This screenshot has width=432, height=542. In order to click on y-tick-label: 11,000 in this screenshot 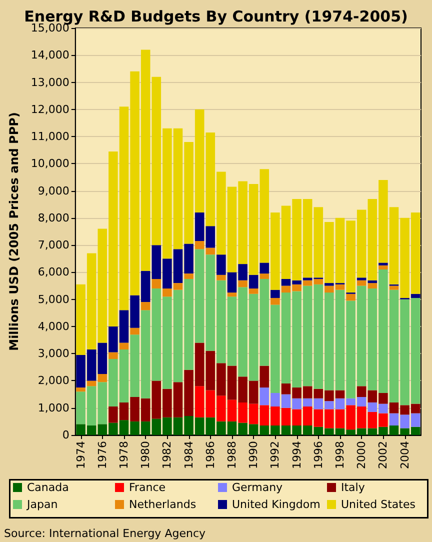, I will do `click(50, 137)`.